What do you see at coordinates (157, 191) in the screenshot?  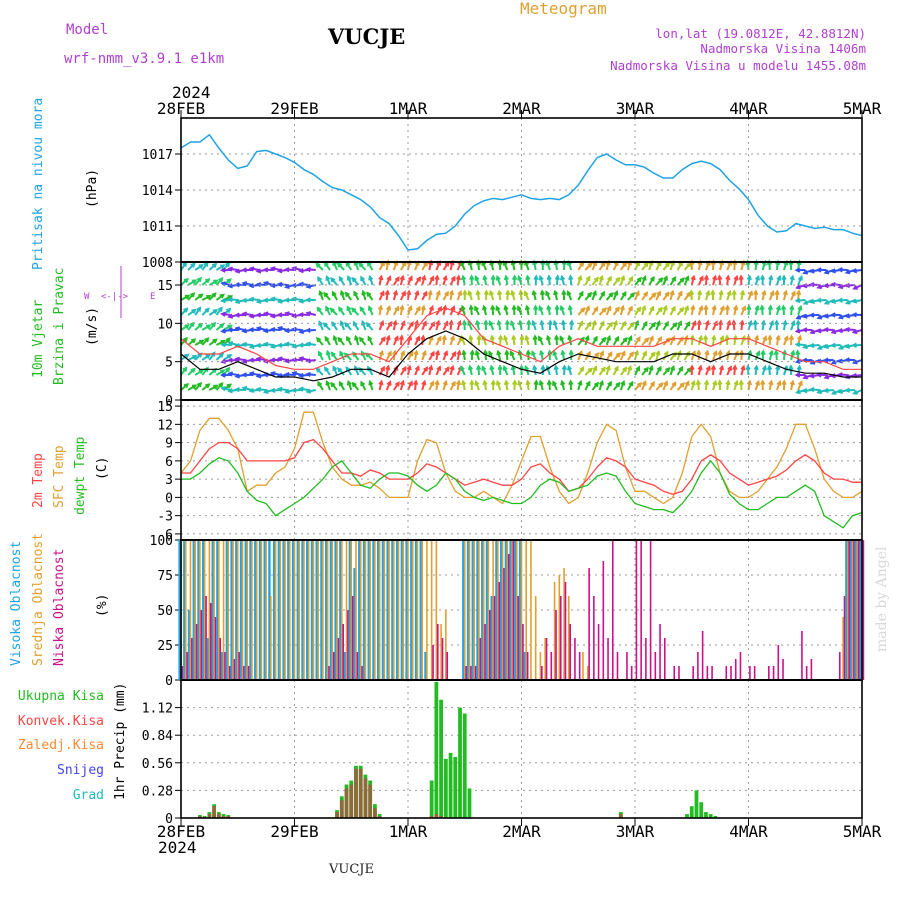 I see `y-tick-label: 1014` at bounding box center [157, 191].